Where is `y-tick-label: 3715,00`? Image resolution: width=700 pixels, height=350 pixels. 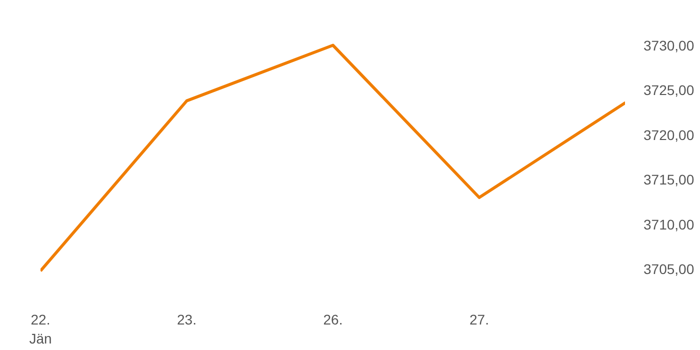 y-tick-label: 3715,00 is located at coordinates (669, 180).